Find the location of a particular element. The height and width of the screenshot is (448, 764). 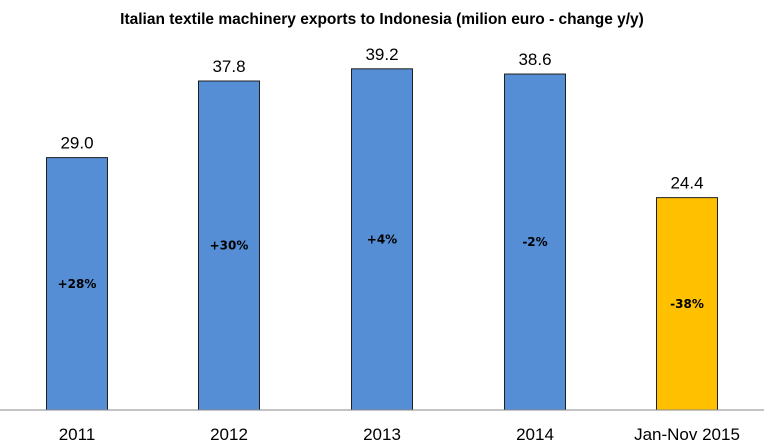

category-tick-label: 2013 is located at coordinates (382, 434).